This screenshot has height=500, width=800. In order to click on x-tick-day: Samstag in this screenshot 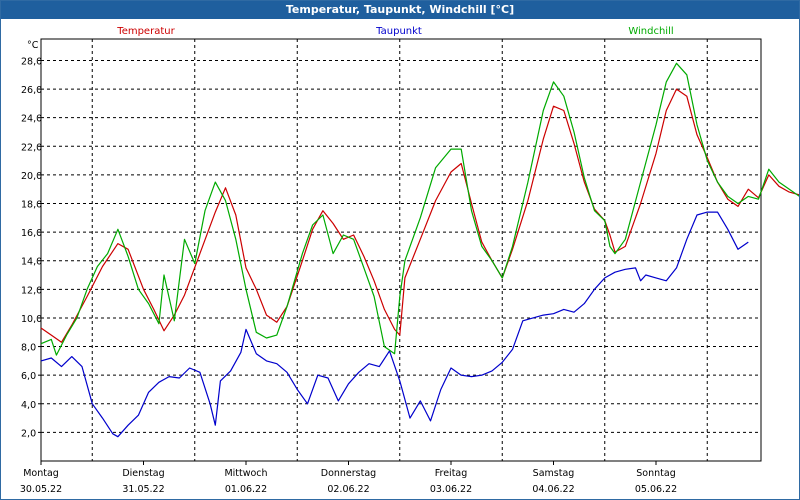, I will do `click(554, 473)`.